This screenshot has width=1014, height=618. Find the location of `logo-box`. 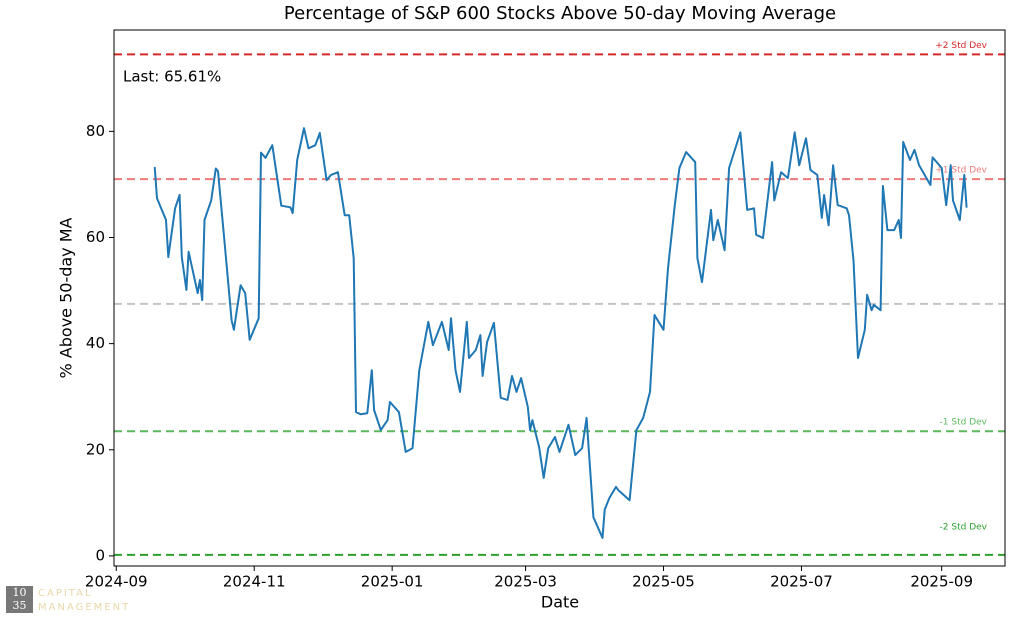

logo-box is located at coordinates (19, 599).